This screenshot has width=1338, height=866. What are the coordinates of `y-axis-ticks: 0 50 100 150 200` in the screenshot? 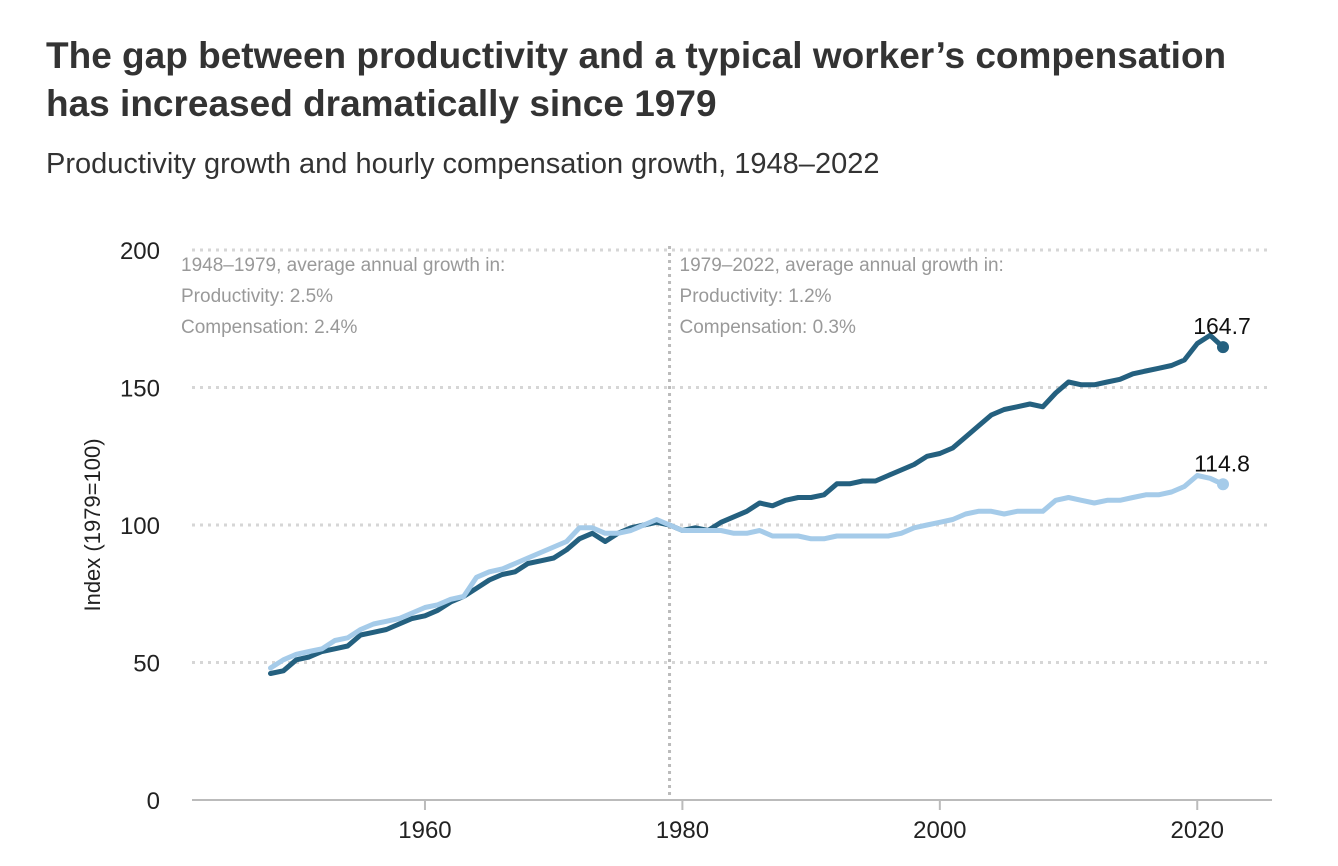 It's located at (140, 526).